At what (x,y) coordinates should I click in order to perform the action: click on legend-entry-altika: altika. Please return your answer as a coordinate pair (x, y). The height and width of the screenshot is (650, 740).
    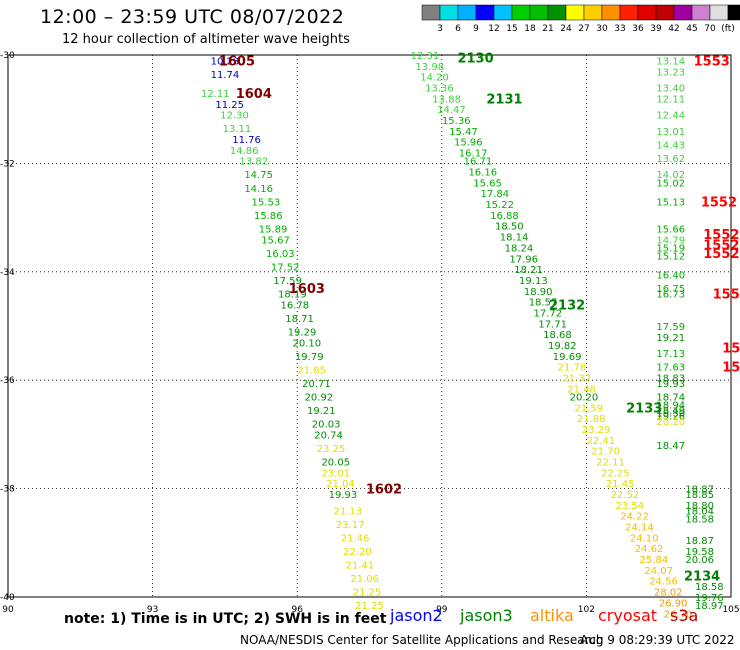
    Looking at the image, I should click on (552, 615).